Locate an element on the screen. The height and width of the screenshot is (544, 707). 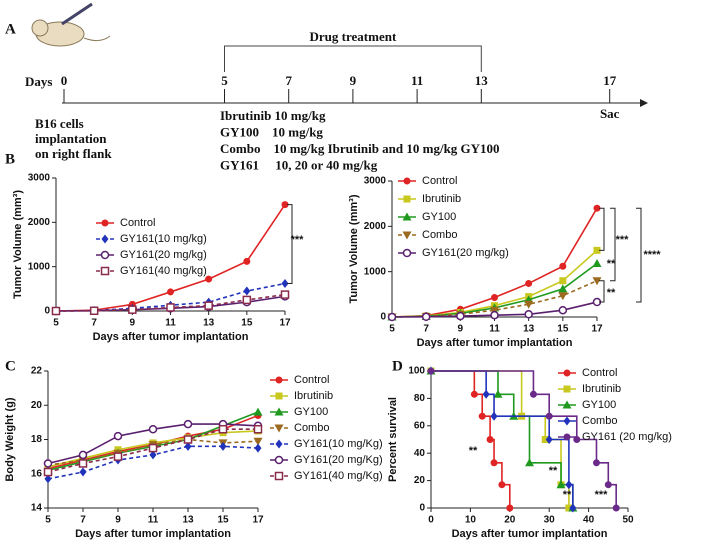
treatment-text: GY100 10 mg/kg is located at coordinates (271, 131).